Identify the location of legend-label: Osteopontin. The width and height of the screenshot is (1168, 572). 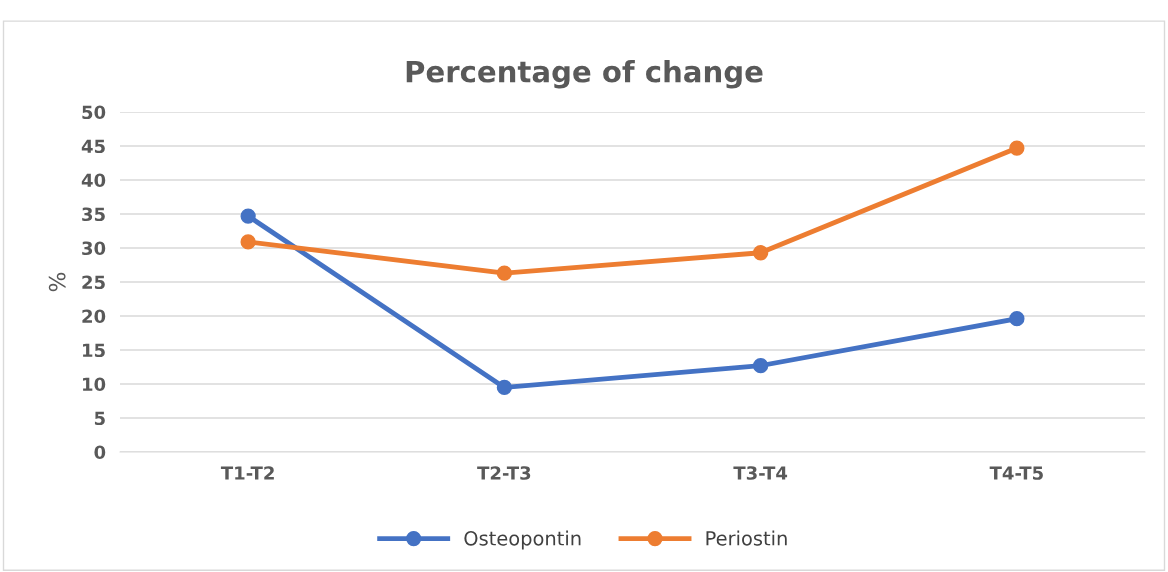
(522, 540).